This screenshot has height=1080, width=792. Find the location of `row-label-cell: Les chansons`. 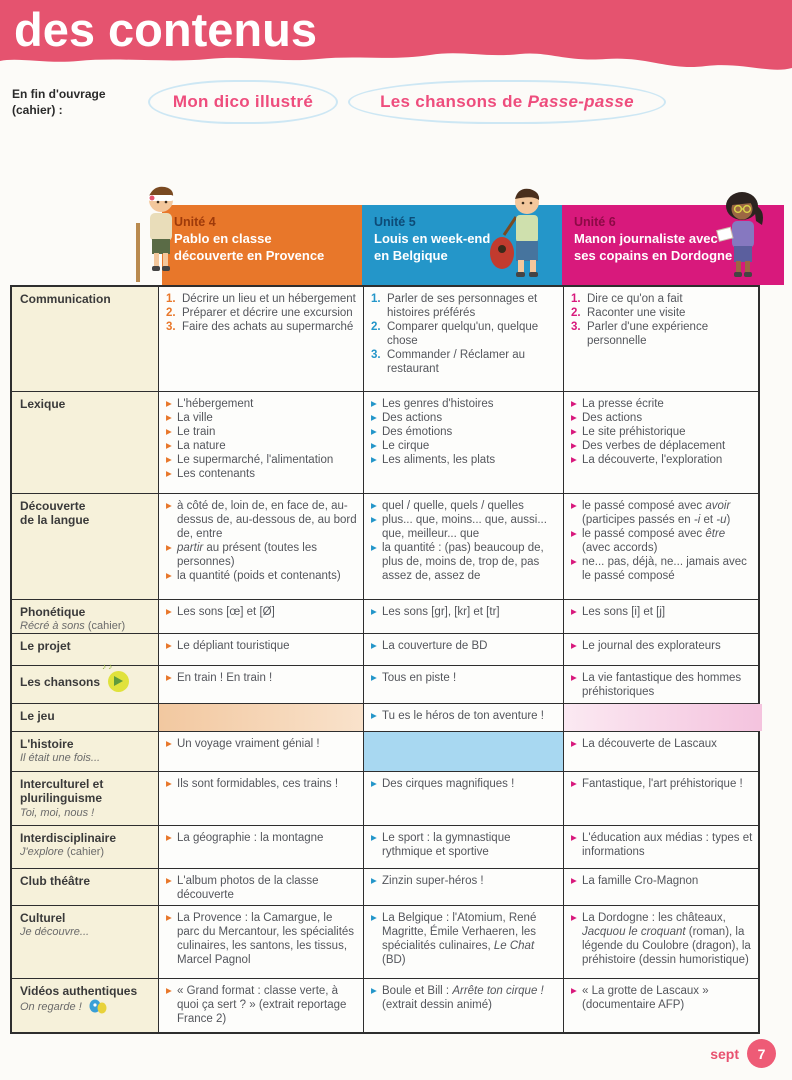

row-label-cell: Les chansons is located at coordinates (85, 682).